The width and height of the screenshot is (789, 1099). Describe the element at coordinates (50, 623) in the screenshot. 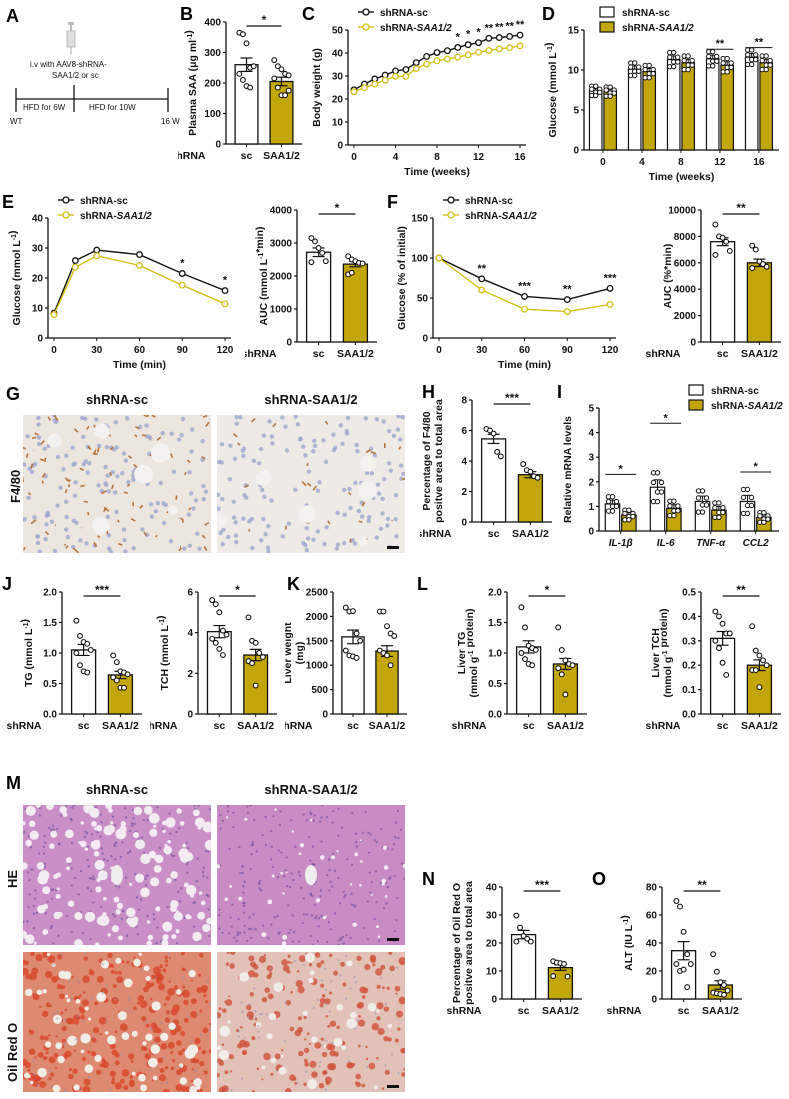

I see `y-tick-label: 1.5` at that location.